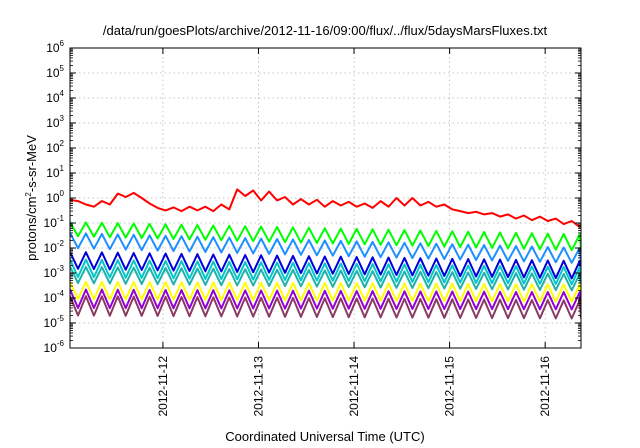  Describe the element at coordinates (258, 386) in the screenshot. I see `x-tick-label: 2012-11-13` at that location.